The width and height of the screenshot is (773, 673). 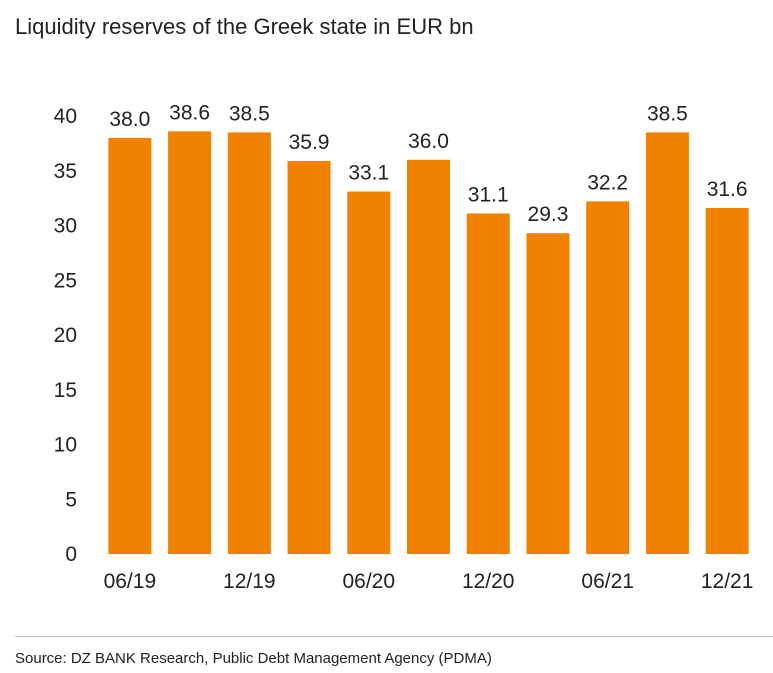 I want to click on data-label: 38.0, so click(x=129, y=119).